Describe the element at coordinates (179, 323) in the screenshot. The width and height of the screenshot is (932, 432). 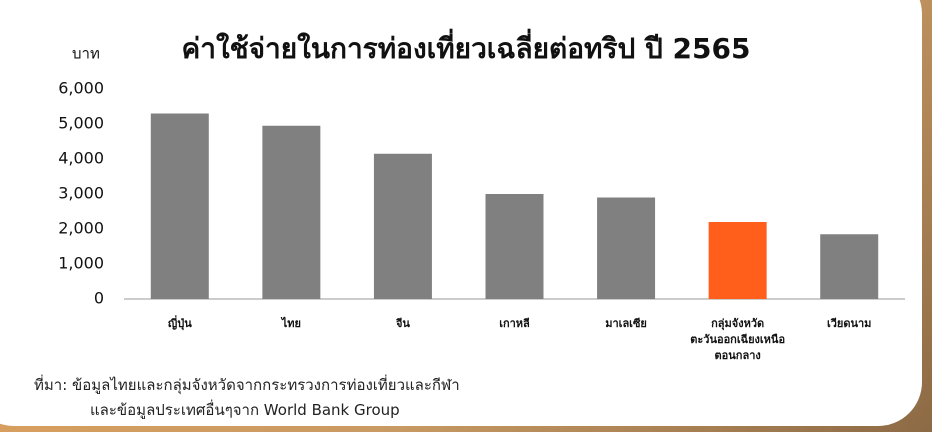
I see `x-tick-label: ญี่ปุ่น` at that location.